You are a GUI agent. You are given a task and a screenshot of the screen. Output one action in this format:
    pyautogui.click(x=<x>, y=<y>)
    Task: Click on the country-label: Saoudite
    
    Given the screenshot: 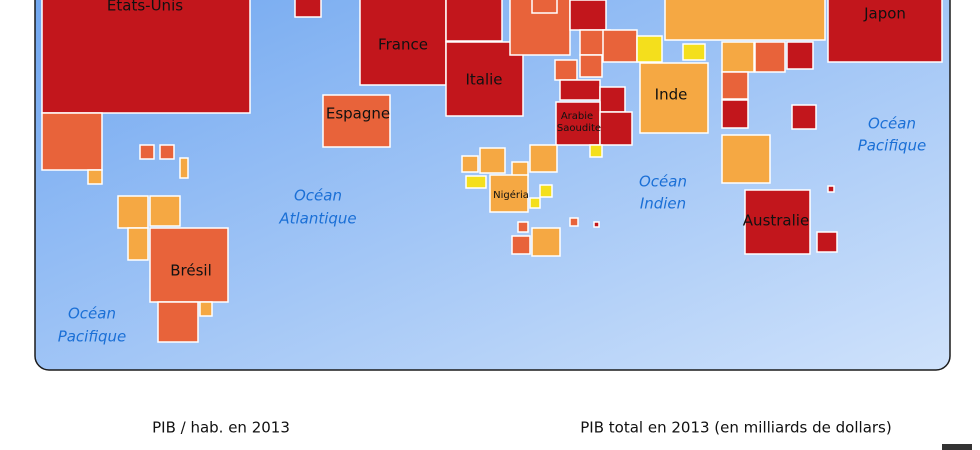 What is the action you would take?
    pyautogui.click(x=579, y=128)
    